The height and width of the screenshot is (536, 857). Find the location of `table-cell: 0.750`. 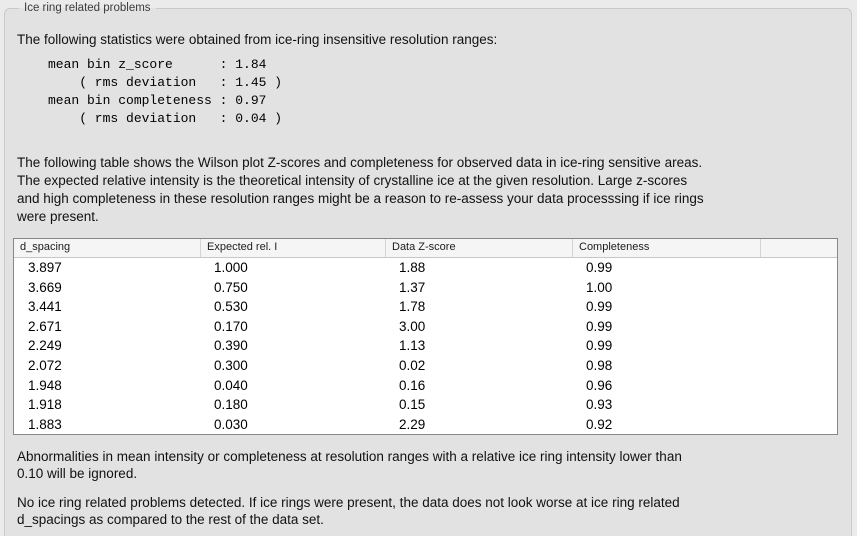

table-cell: 0.750 is located at coordinates (231, 287).